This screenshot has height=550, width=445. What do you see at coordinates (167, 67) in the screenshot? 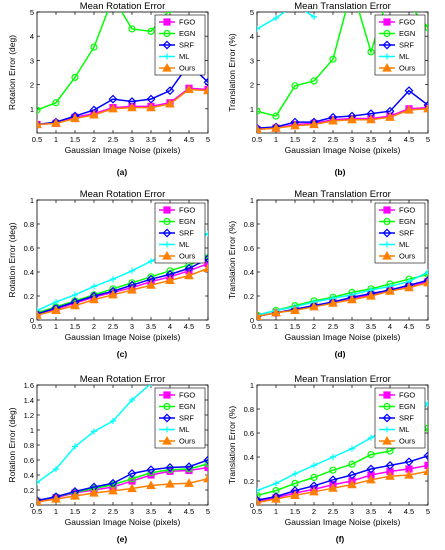
I see `legend-marker-Ours` at bounding box center [167, 67].